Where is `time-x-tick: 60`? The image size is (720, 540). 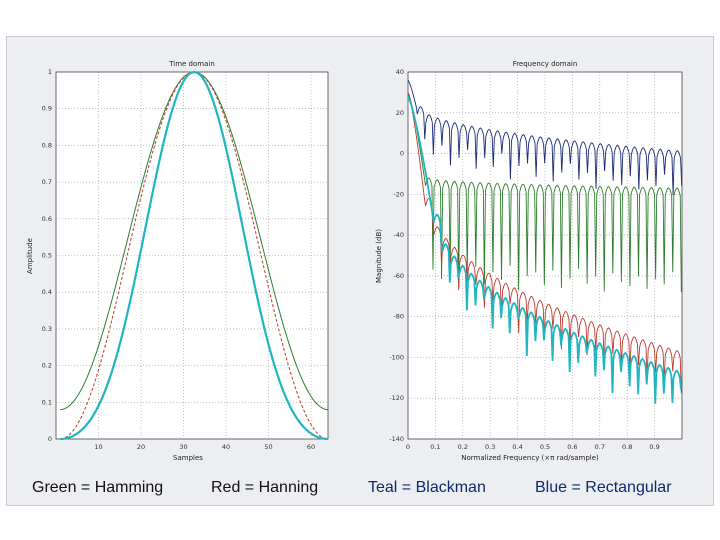
time-x-tick: 60 is located at coordinates (311, 447).